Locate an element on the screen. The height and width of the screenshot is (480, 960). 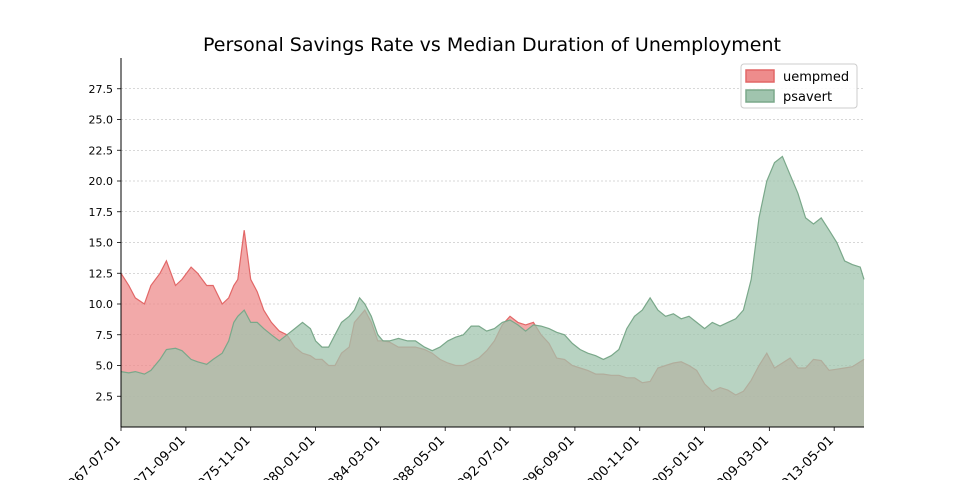
y-tick-label: 25.0 is located at coordinates (101, 120).